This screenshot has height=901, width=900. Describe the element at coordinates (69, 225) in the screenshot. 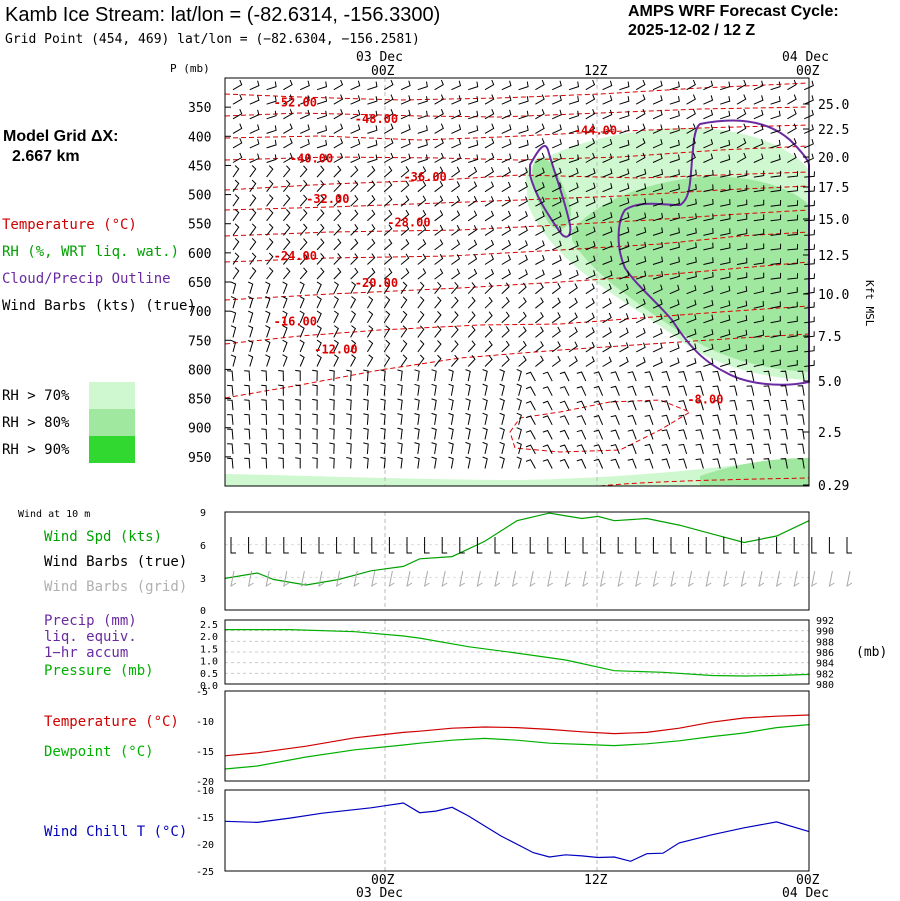

I see `legend-temperature: Temperature (°C)` at that location.